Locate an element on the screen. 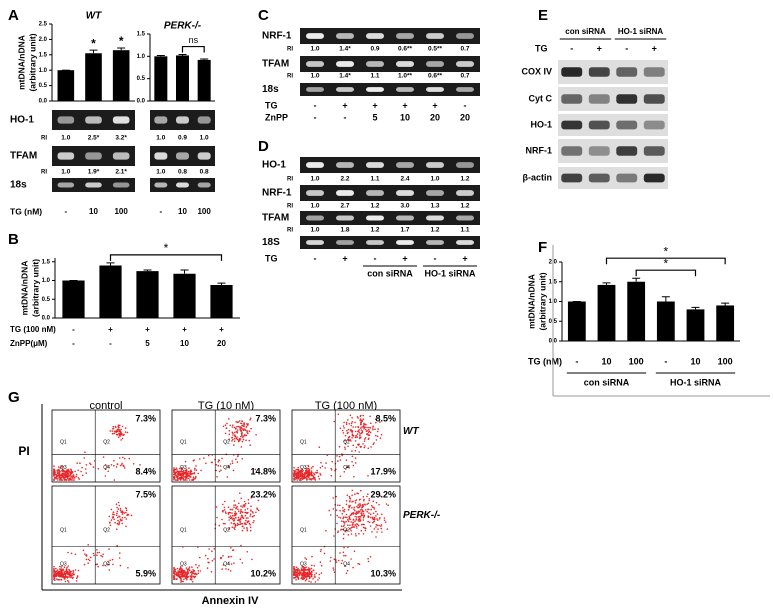 The height and width of the screenshot is (610, 773). quadrant-label: Q3 is located at coordinates (63, 565).